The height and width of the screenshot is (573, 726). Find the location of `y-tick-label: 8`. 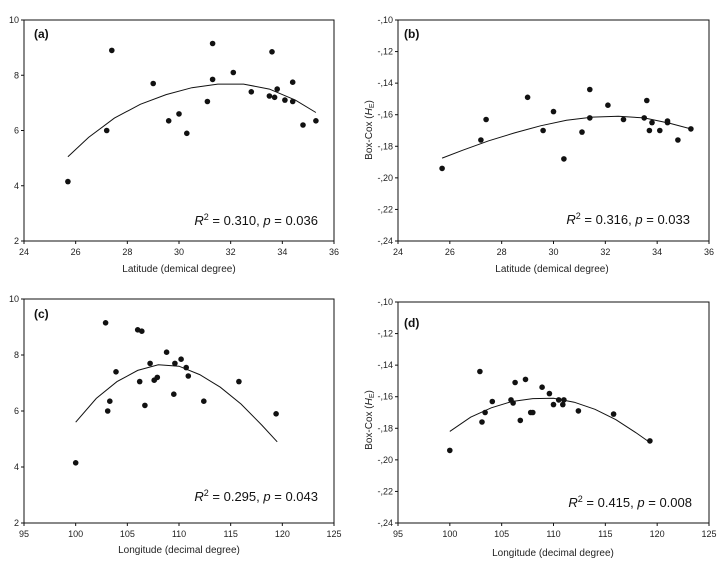

y-tick-label: 8 is located at coordinates (16, 355).